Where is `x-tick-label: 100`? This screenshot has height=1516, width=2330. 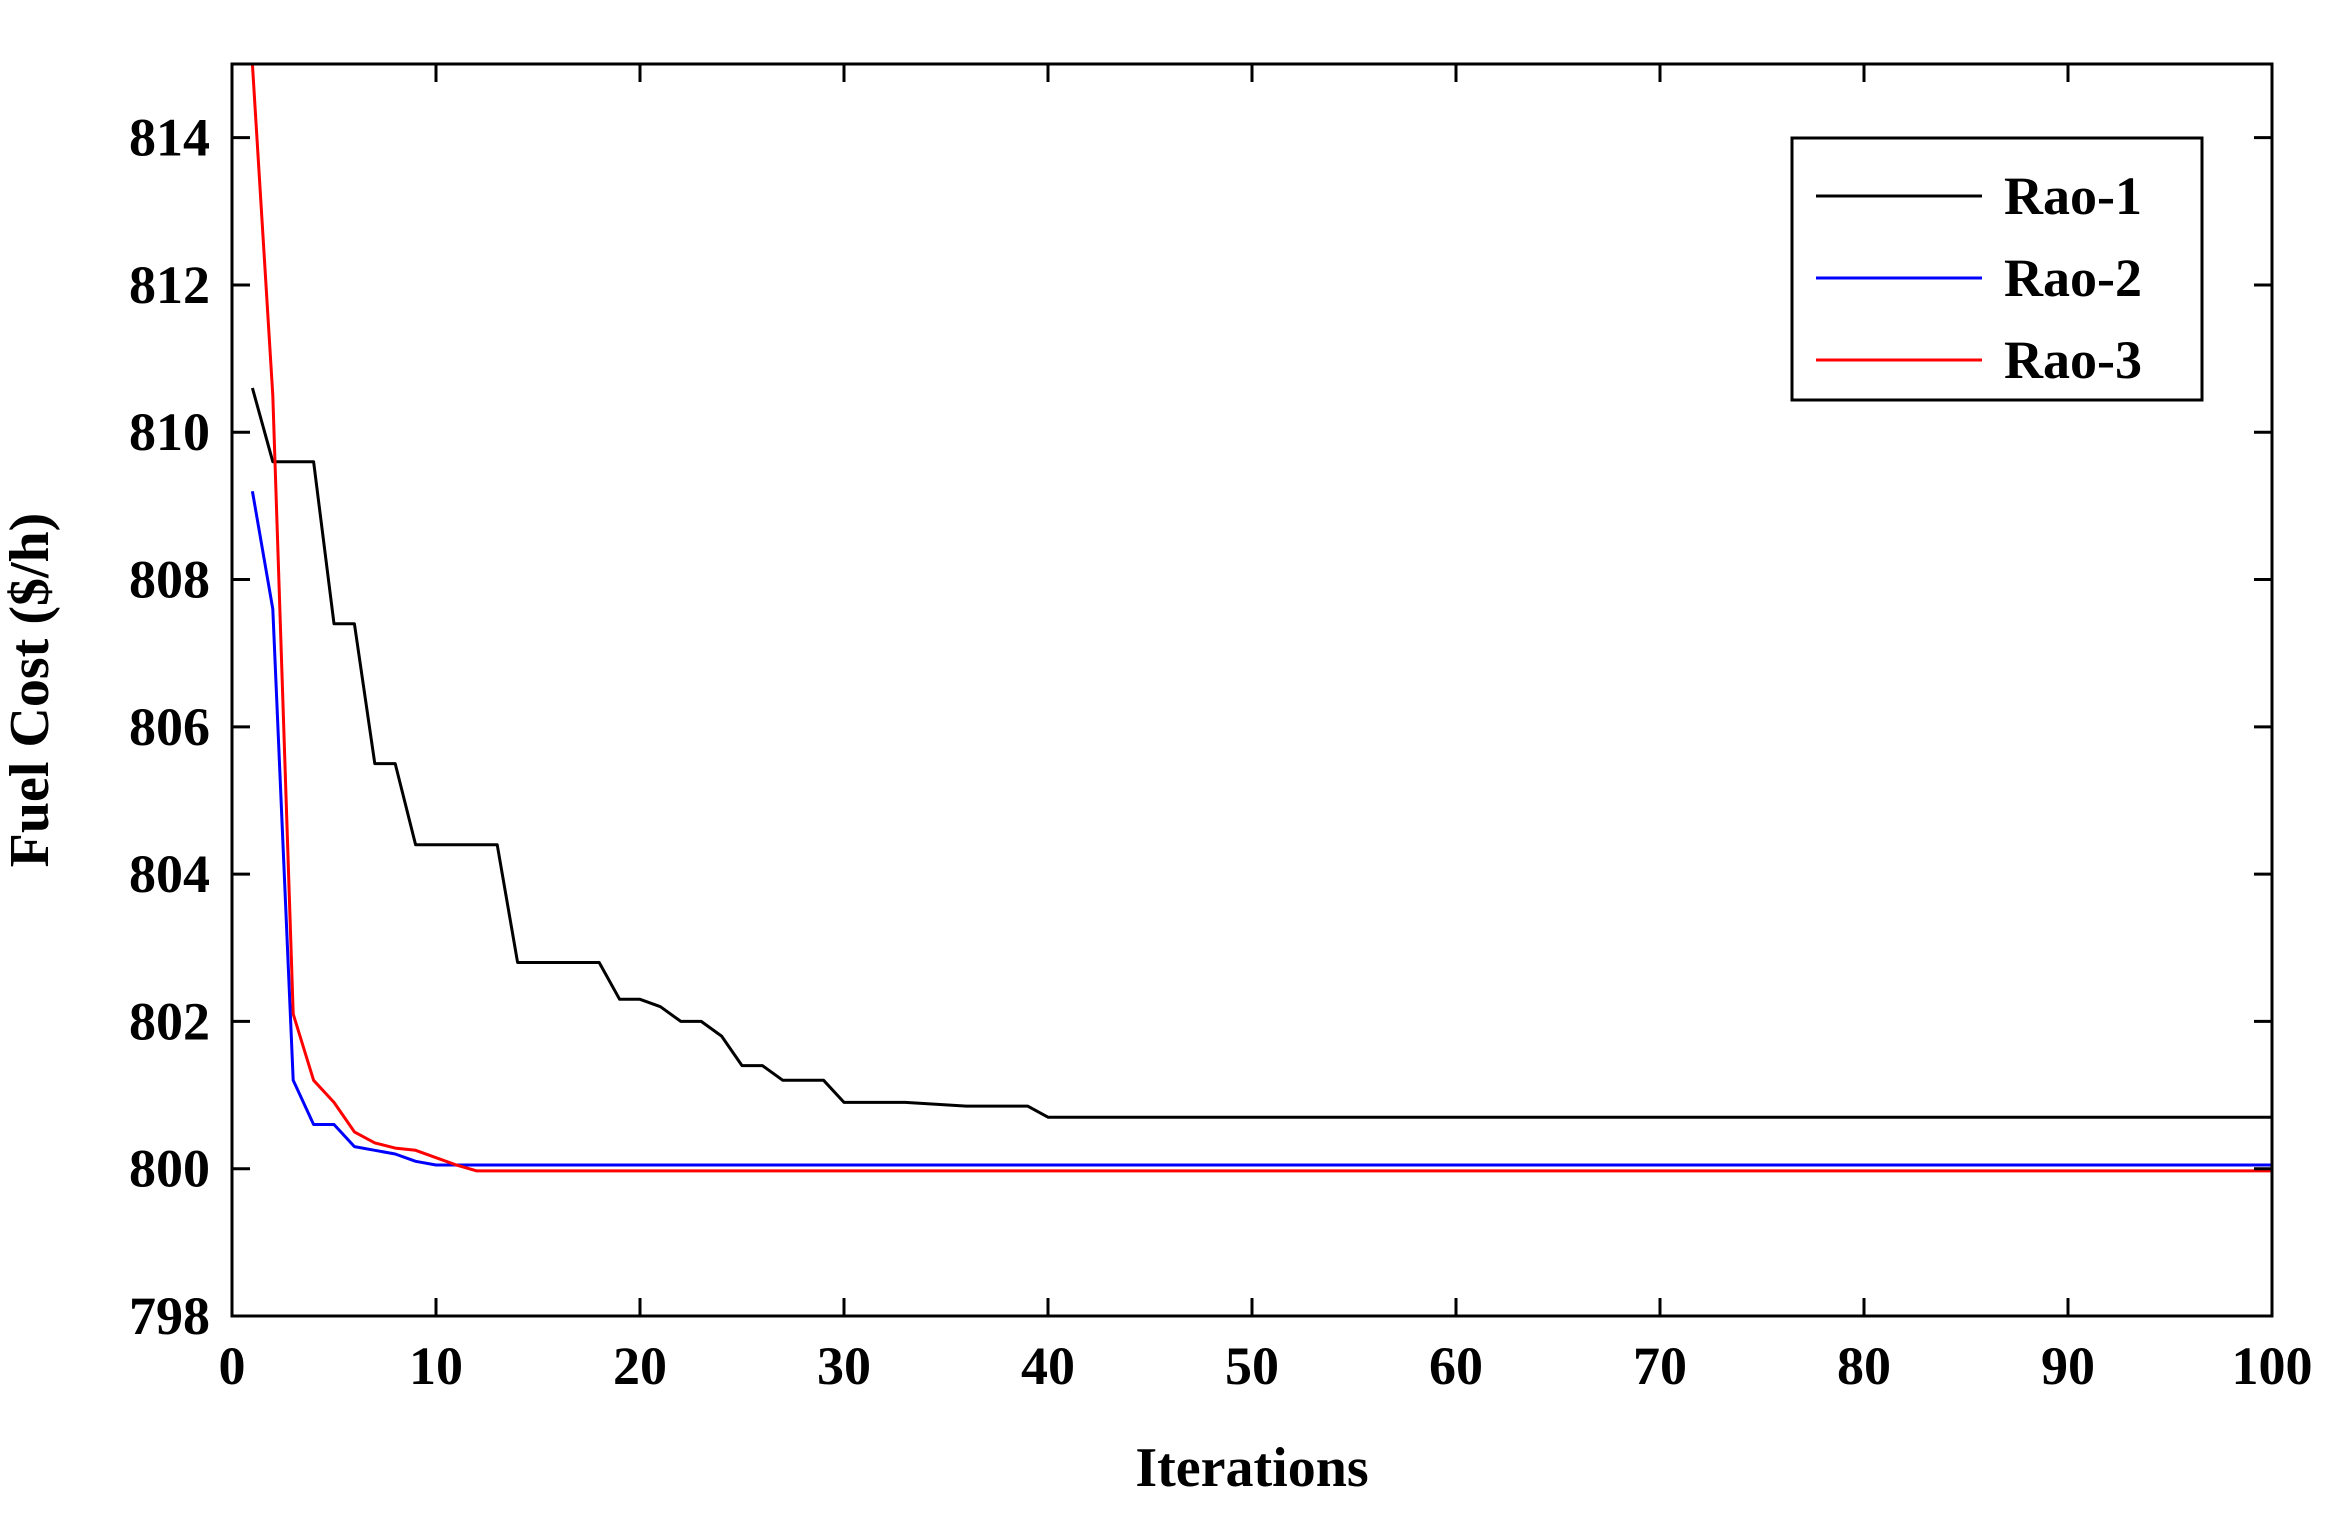
x-tick-label: 100 is located at coordinates (2272, 1366).